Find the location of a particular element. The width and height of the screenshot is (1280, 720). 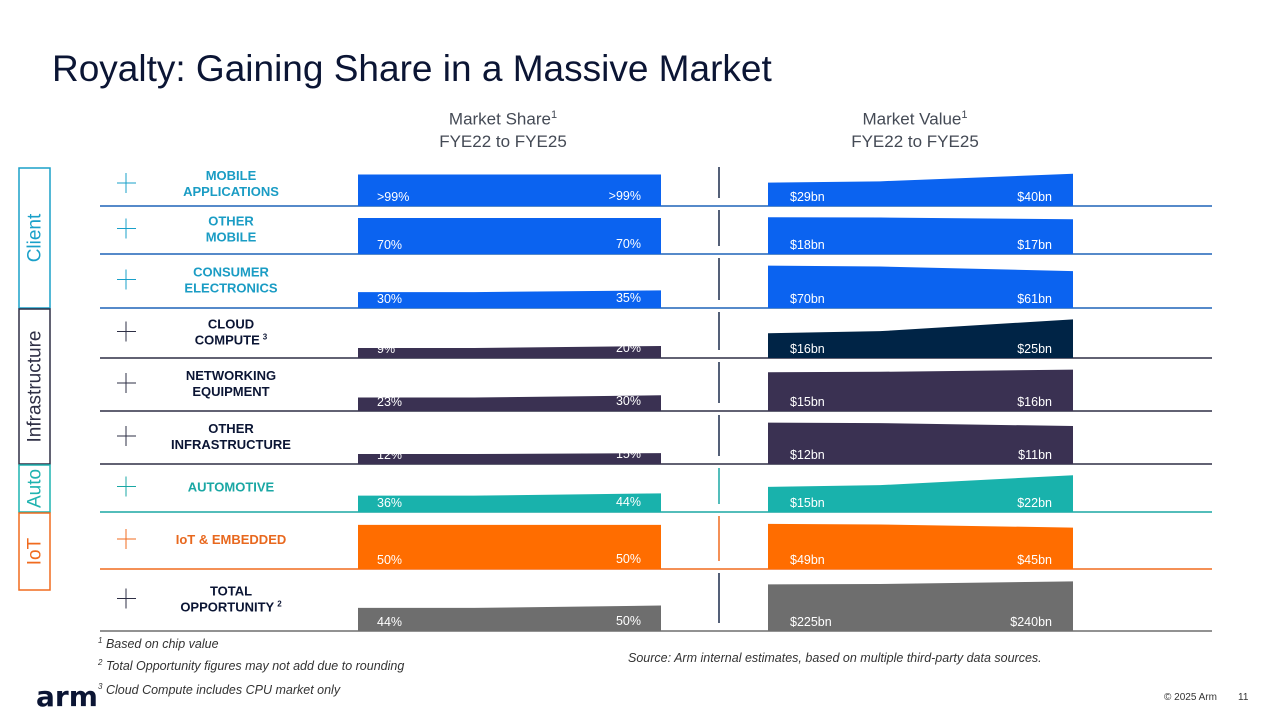

value-end-label: $22bn is located at coordinates (1034, 503).